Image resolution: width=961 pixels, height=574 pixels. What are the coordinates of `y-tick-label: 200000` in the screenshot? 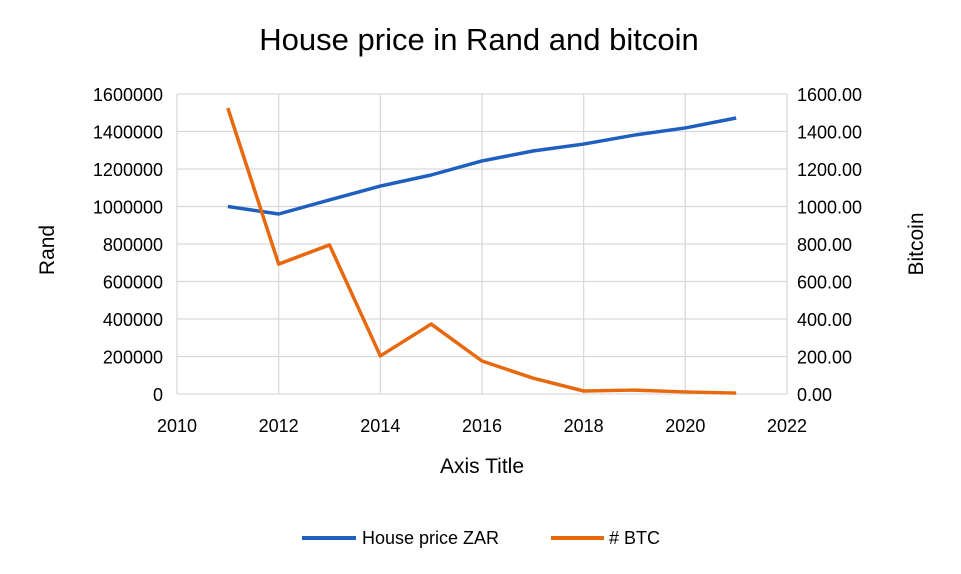 It's located at (133, 358).